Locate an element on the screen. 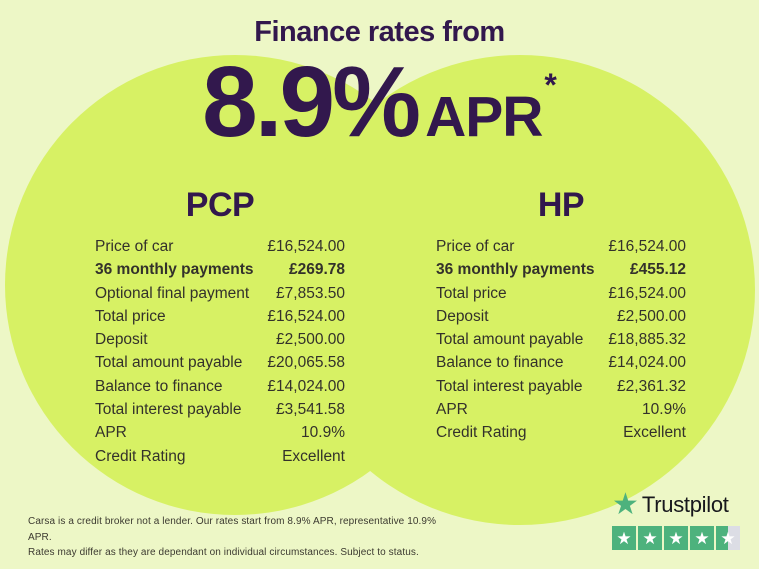 The image size is (759, 569). table-row: 36 monthly payments £269.78 is located at coordinates (220, 269).